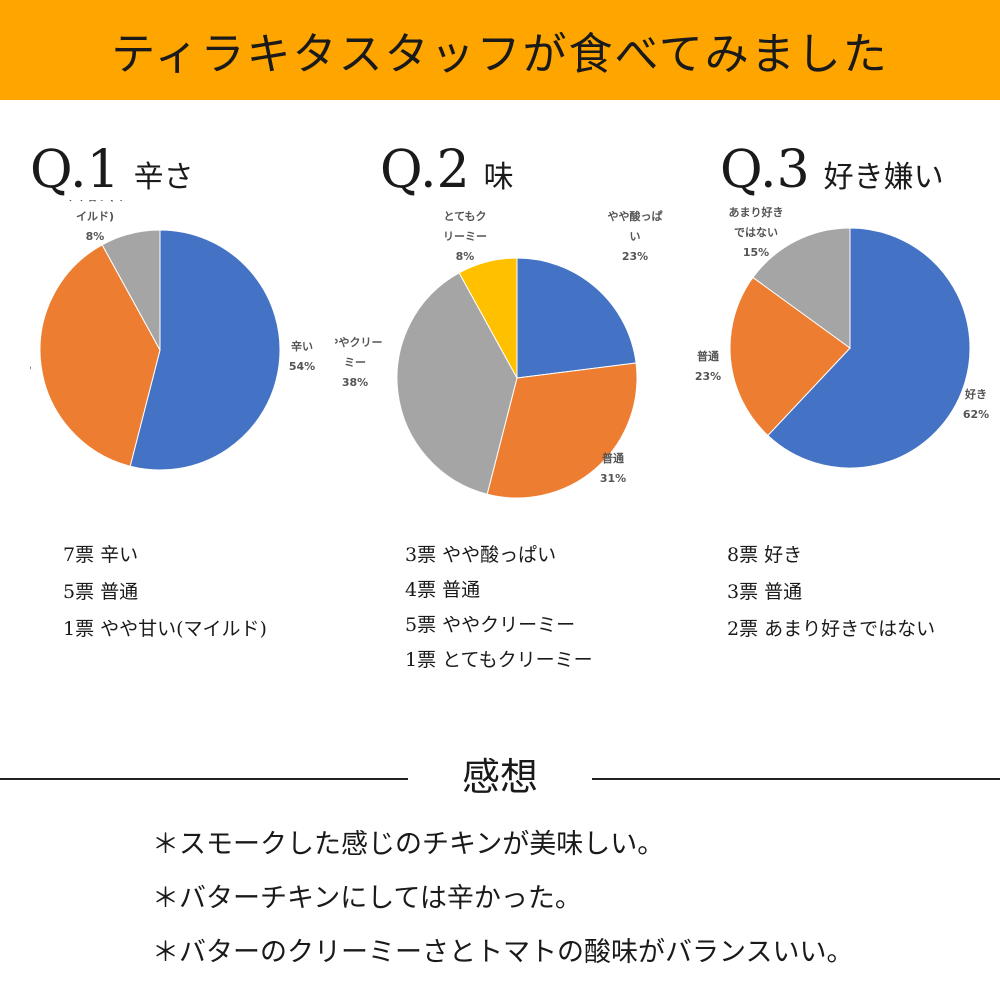 The height and width of the screenshot is (1000, 1000). I want to click on pie-chart-preference: 好き 62% 普通 23% あまり好きではない 15%, so click(842, 337).